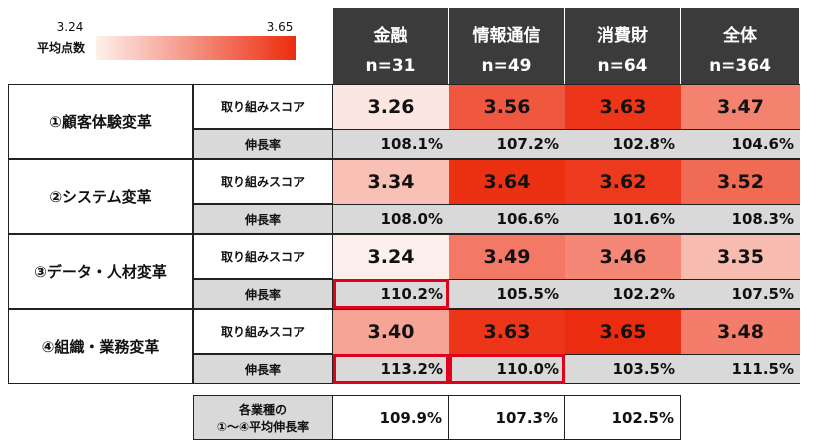 The width and height of the screenshot is (814, 448). I want to click on column-name: 金融, so click(390, 35).